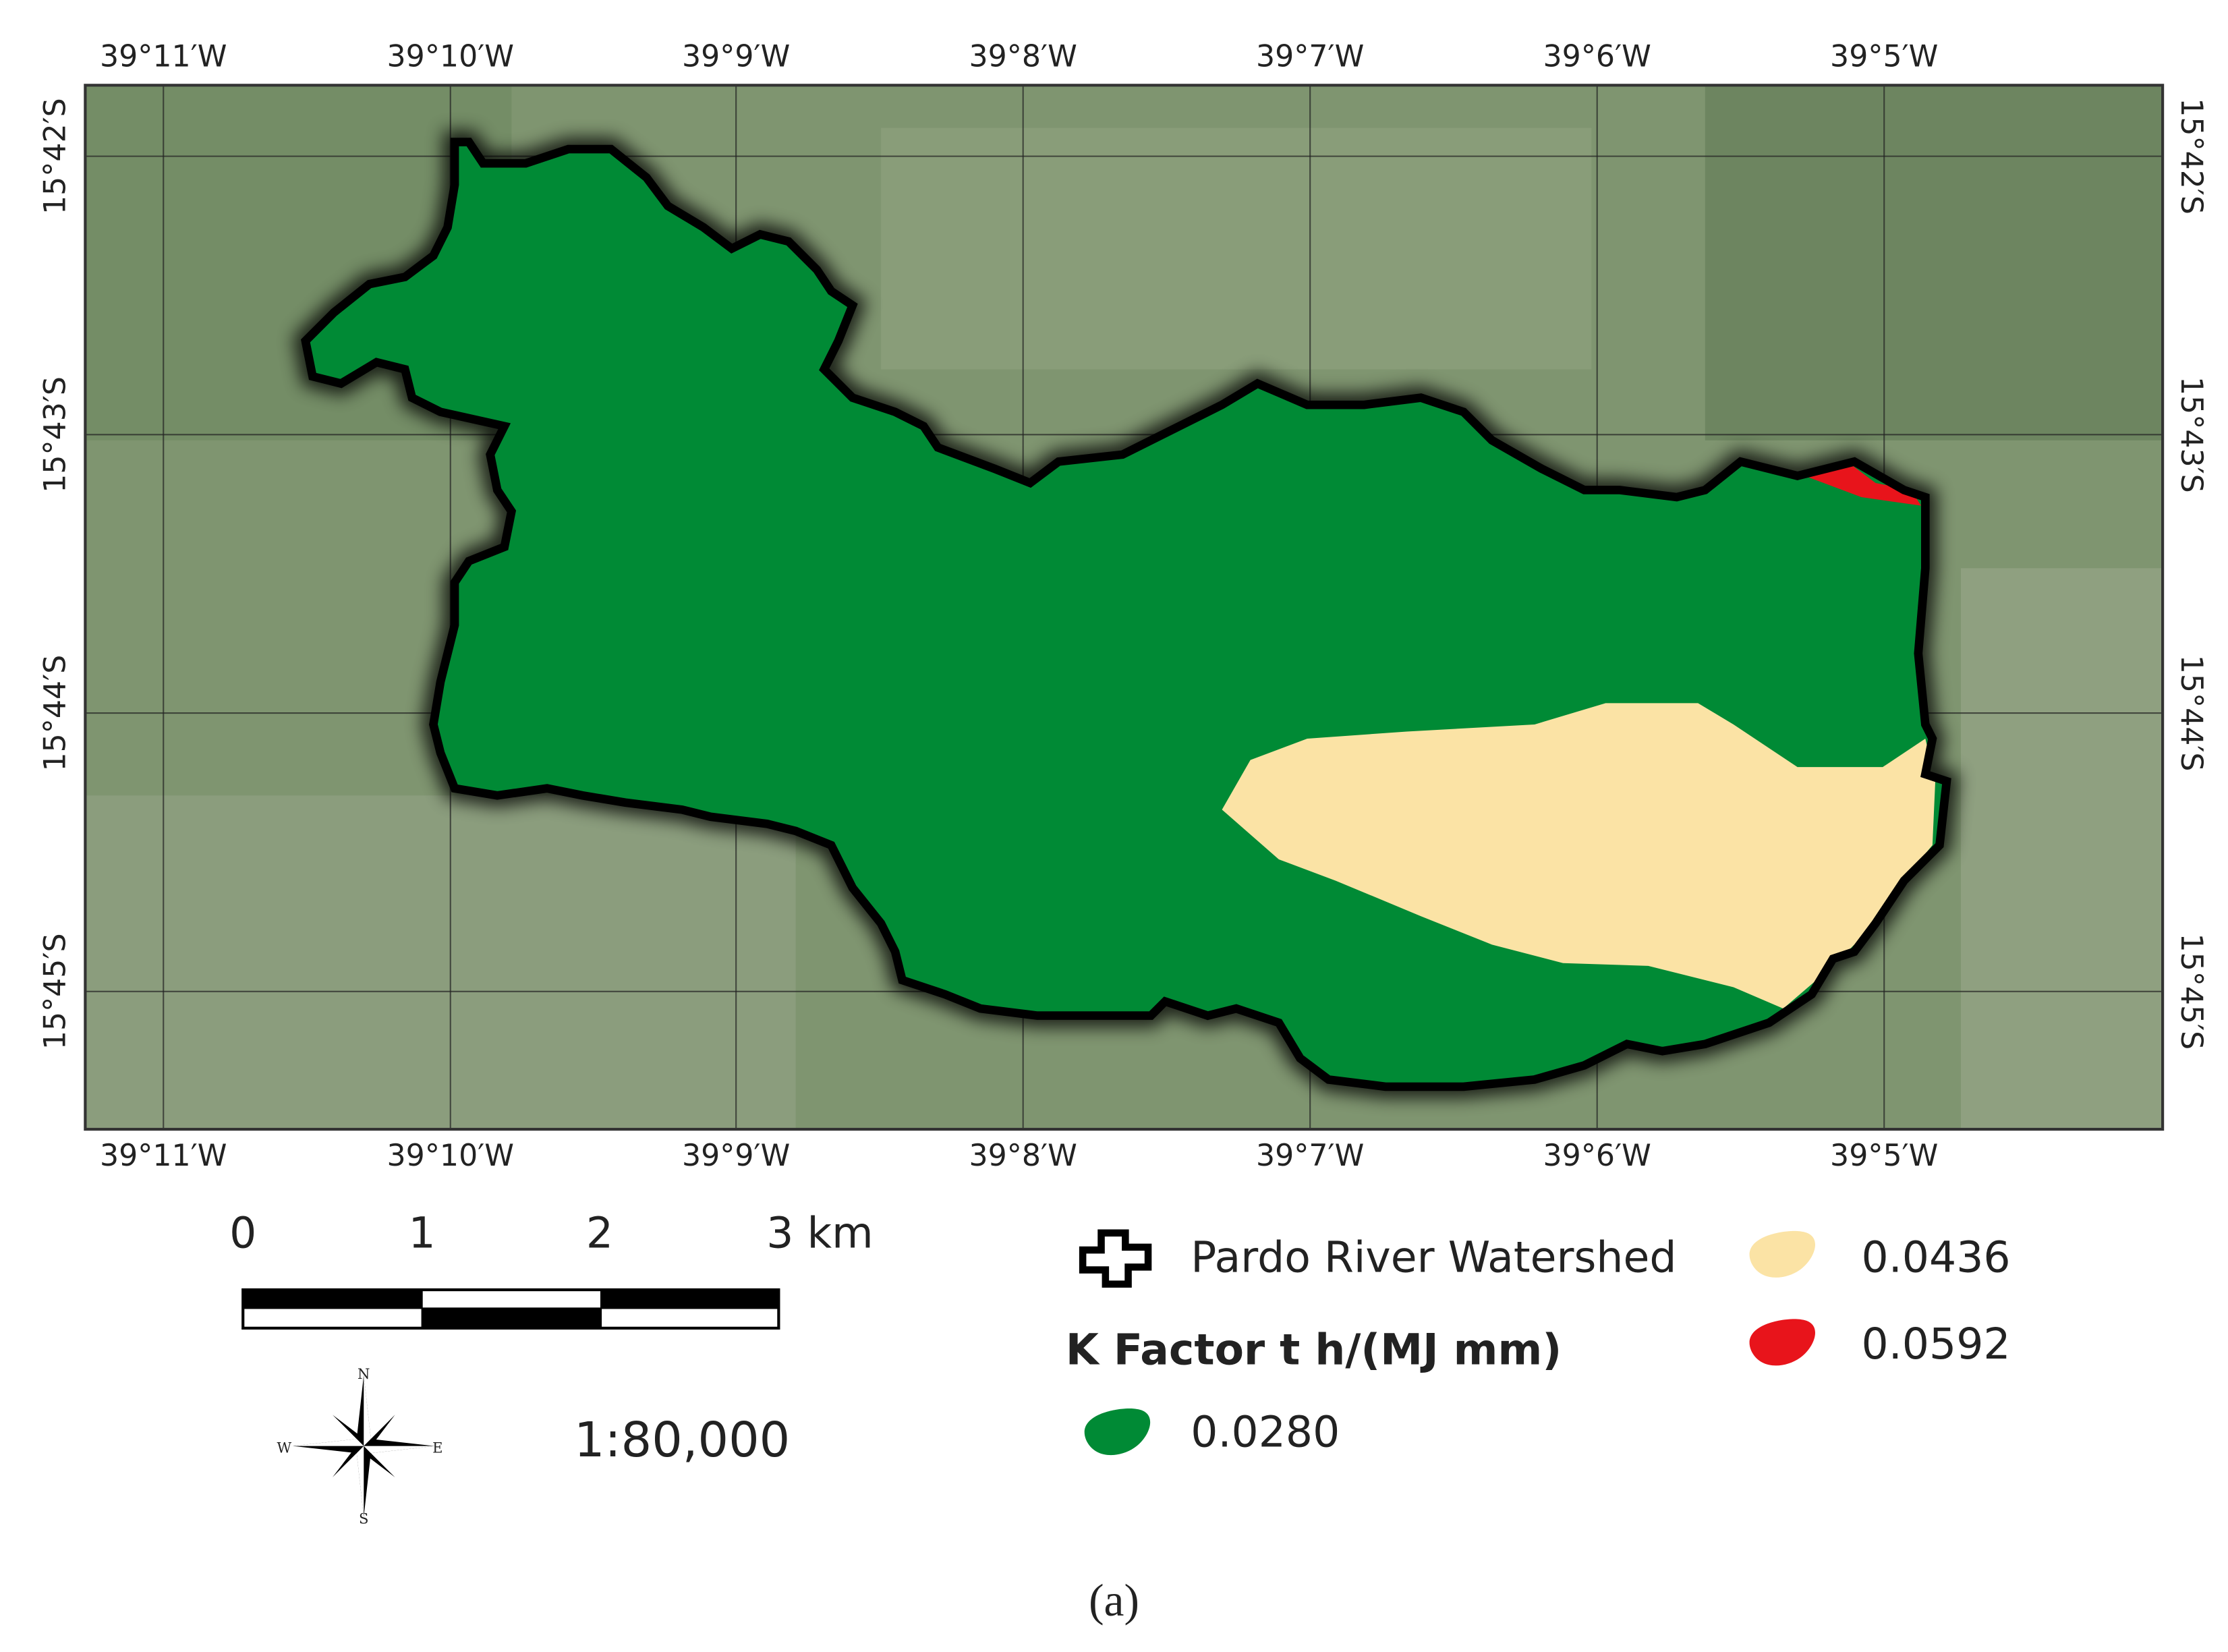 This screenshot has height=1652, width=2228. Describe the element at coordinates (819, 1233) in the screenshot. I see `scale-label: 3 km` at that location.